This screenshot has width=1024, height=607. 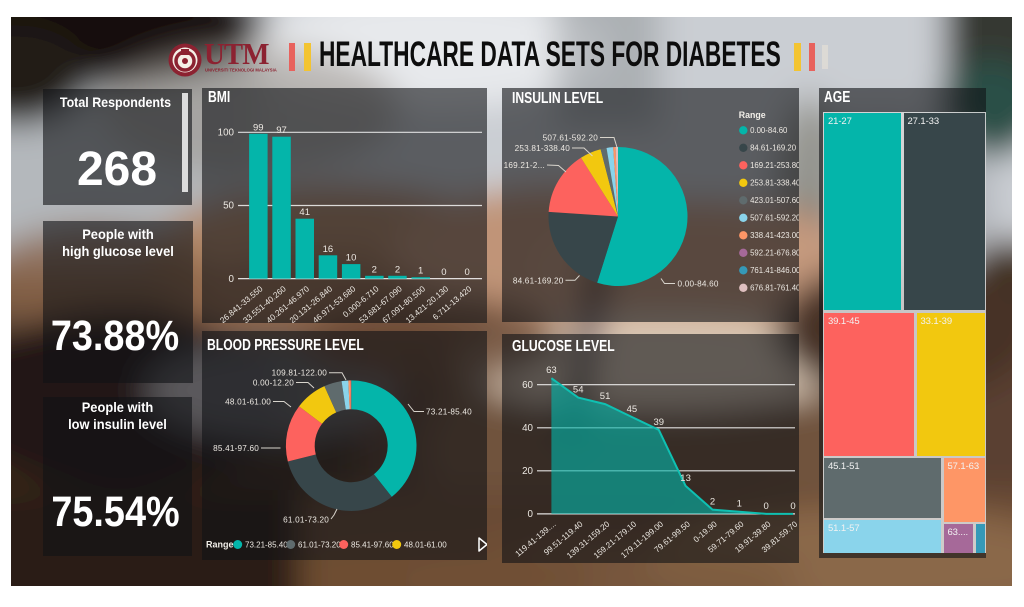 I want to click on svg-text: 100, so click(x=226, y=133).